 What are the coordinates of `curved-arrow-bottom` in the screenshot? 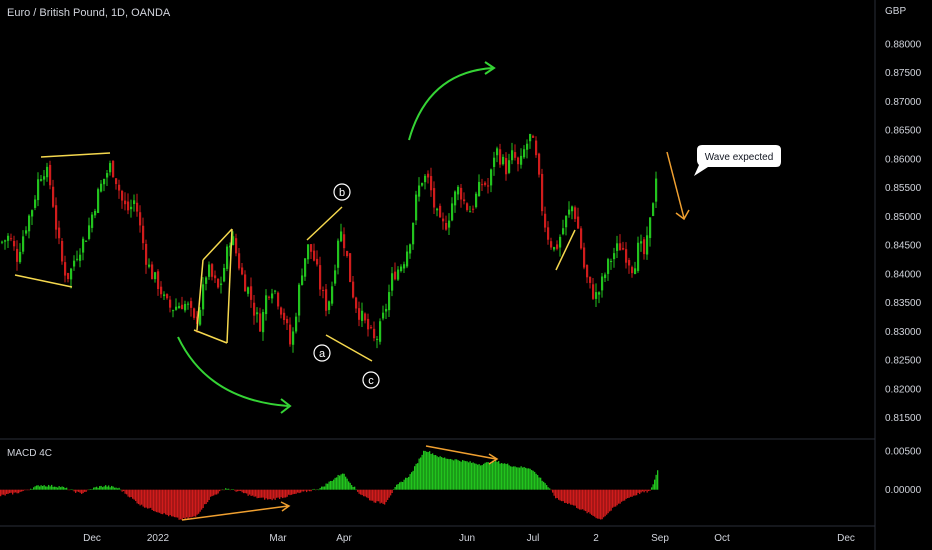 It's located at (233, 371).